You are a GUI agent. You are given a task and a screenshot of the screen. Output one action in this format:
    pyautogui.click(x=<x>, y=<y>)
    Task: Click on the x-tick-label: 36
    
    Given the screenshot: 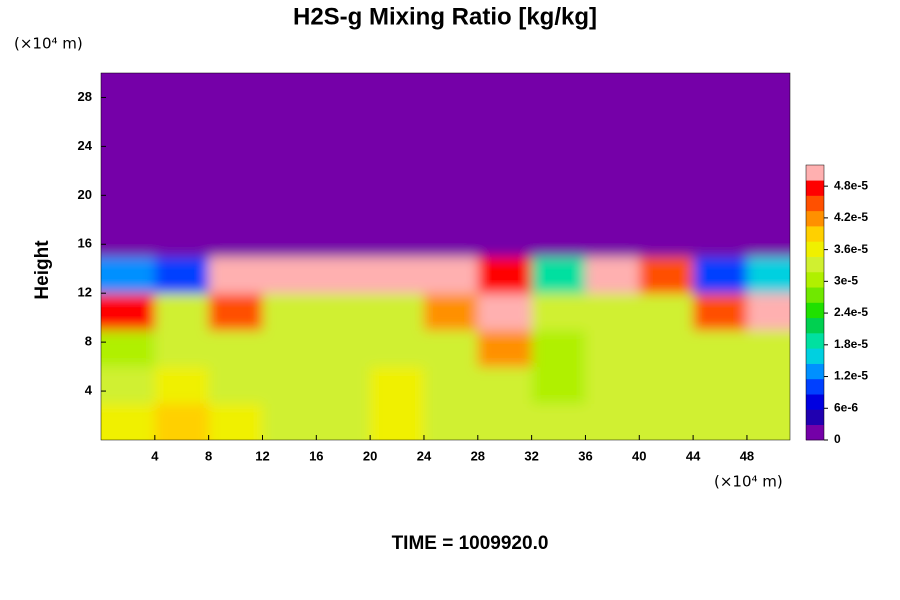 What is the action you would take?
    pyautogui.click(x=585, y=455)
    